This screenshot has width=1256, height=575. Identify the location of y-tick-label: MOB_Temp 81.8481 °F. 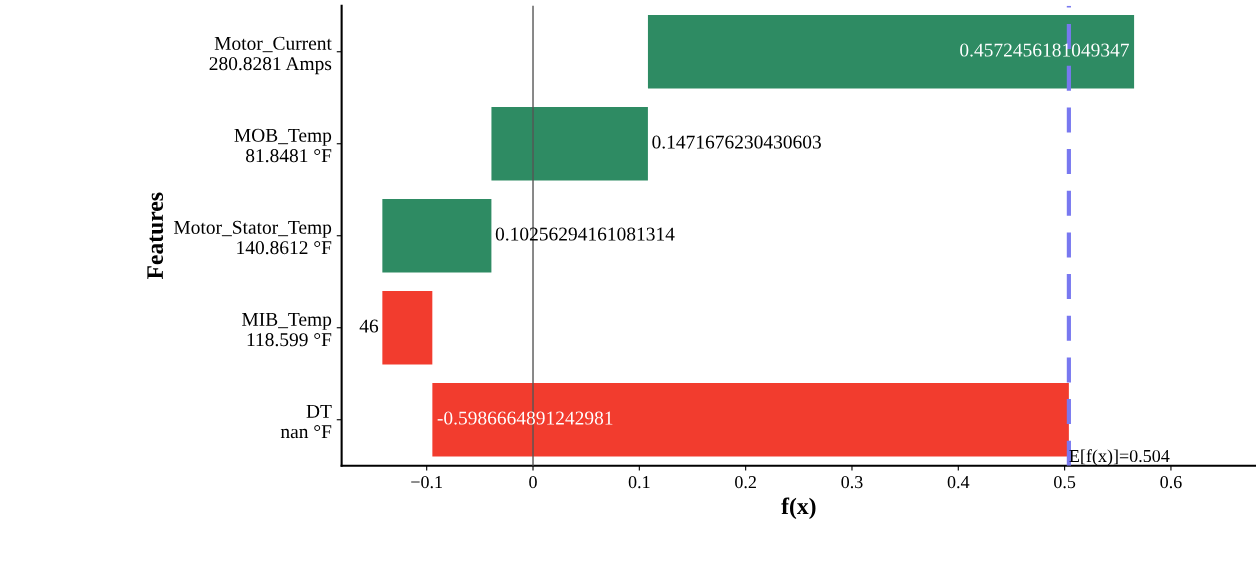
(283, 145).